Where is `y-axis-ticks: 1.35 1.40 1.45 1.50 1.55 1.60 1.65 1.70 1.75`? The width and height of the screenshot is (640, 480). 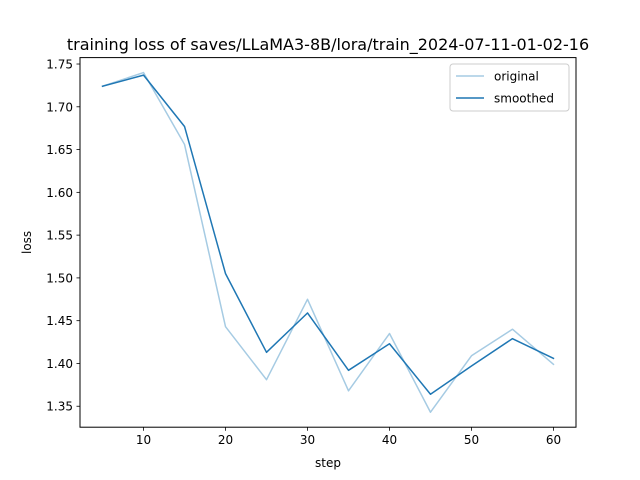 y-axis-ticks: 1.35 1.40 1.45 1.50 1.55 1.60 1.65 1.70 1.75 is located at coordinates (63, 236).